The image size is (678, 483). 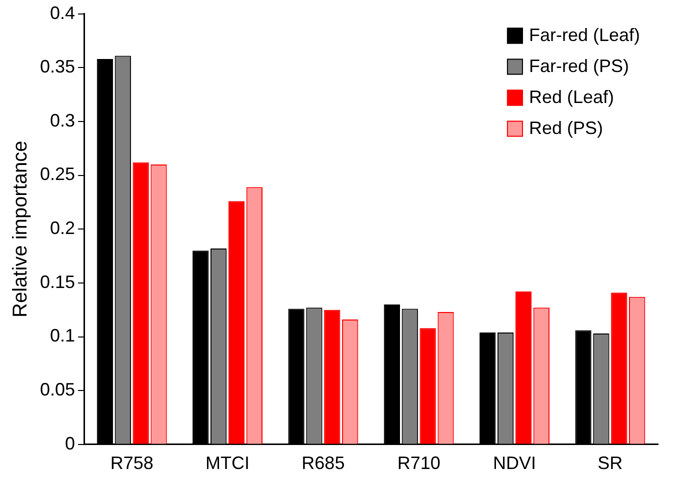 I want to click on x-tick-label: R758, so click(x=132, y=463).